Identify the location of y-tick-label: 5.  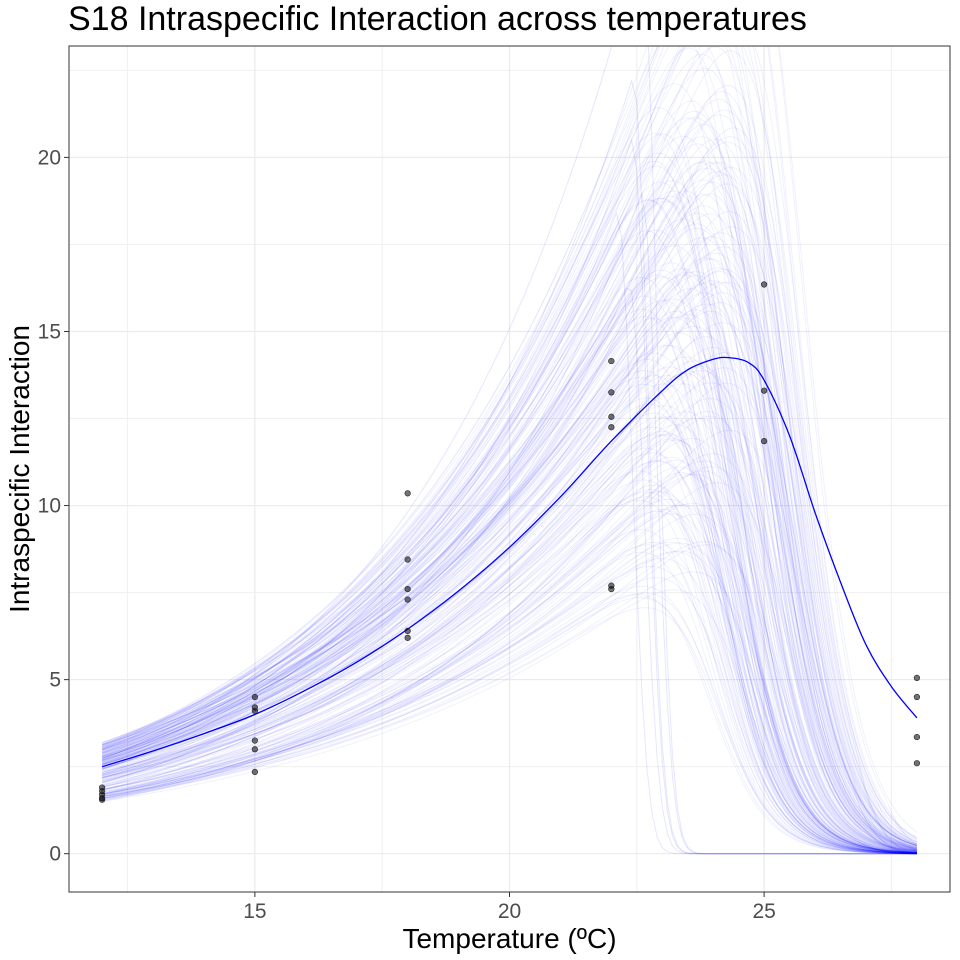
(55, 680).